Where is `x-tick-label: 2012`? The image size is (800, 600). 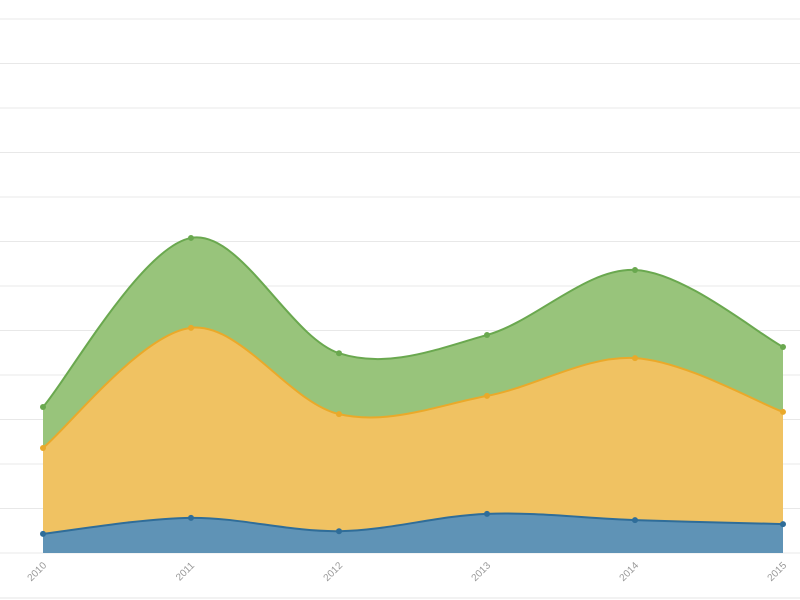
x-tick-label: 2012 is located at coordinates (334, 572).